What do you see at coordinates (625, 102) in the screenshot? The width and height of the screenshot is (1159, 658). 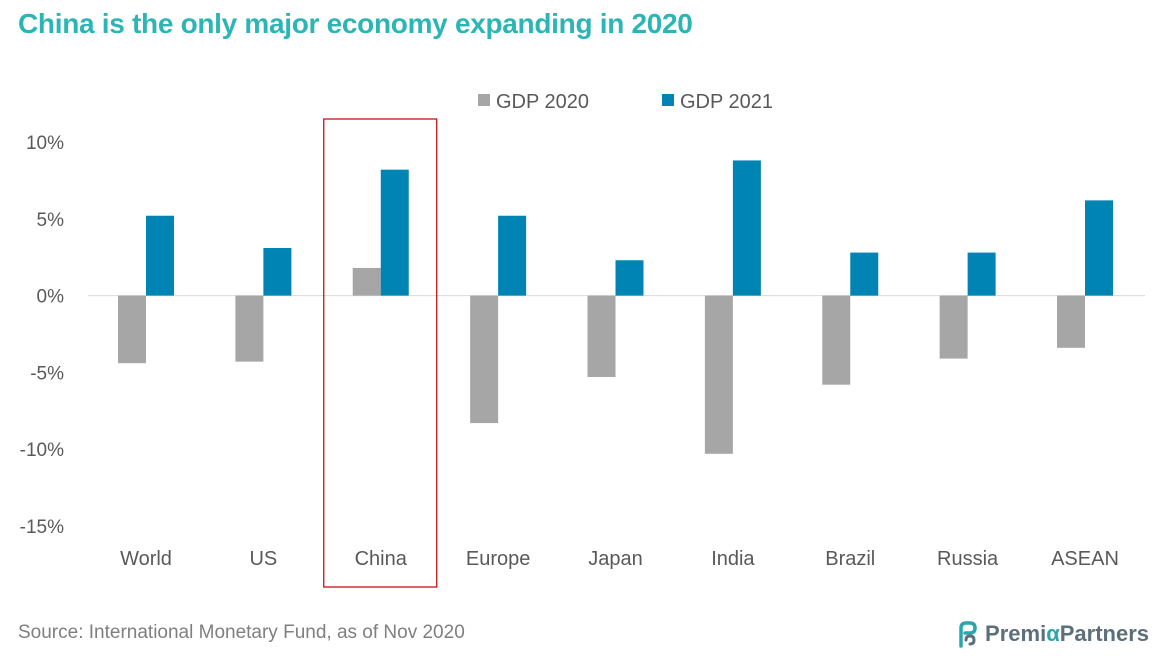 I see `chart-legend: GDP 2020 GDP 2021` at bounding box center [625, 102].